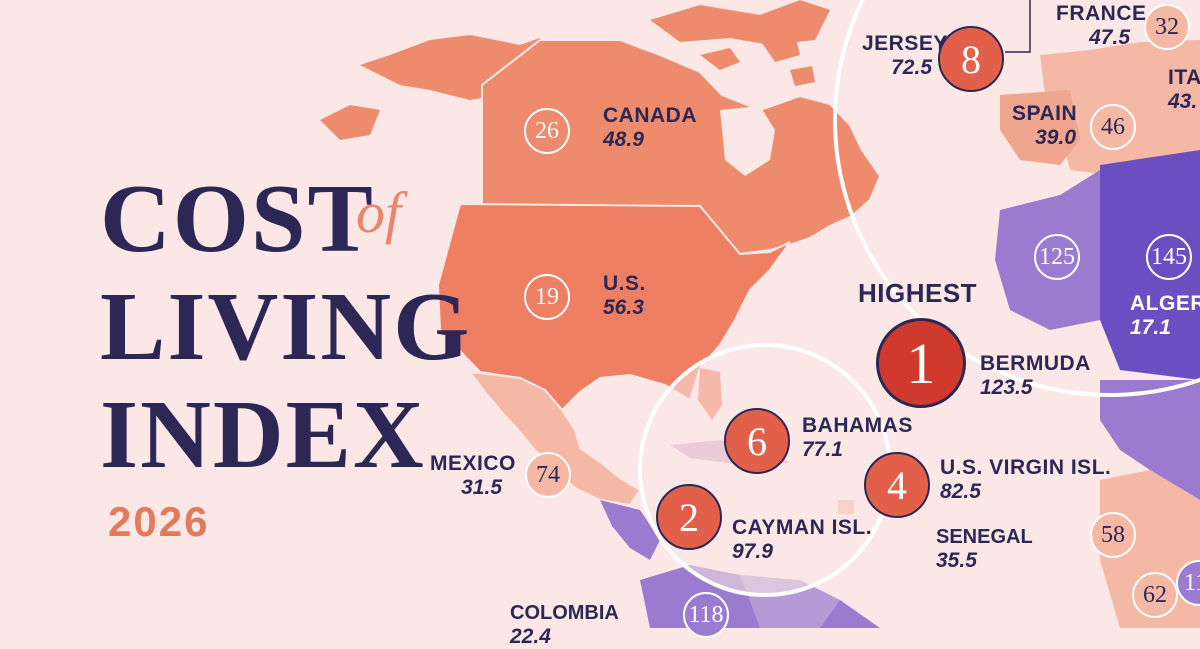 The image size is (1200, 649). Describe the element at coordinates (623, 308) in the screenshot. I see `us-index: 56.3` at that location.